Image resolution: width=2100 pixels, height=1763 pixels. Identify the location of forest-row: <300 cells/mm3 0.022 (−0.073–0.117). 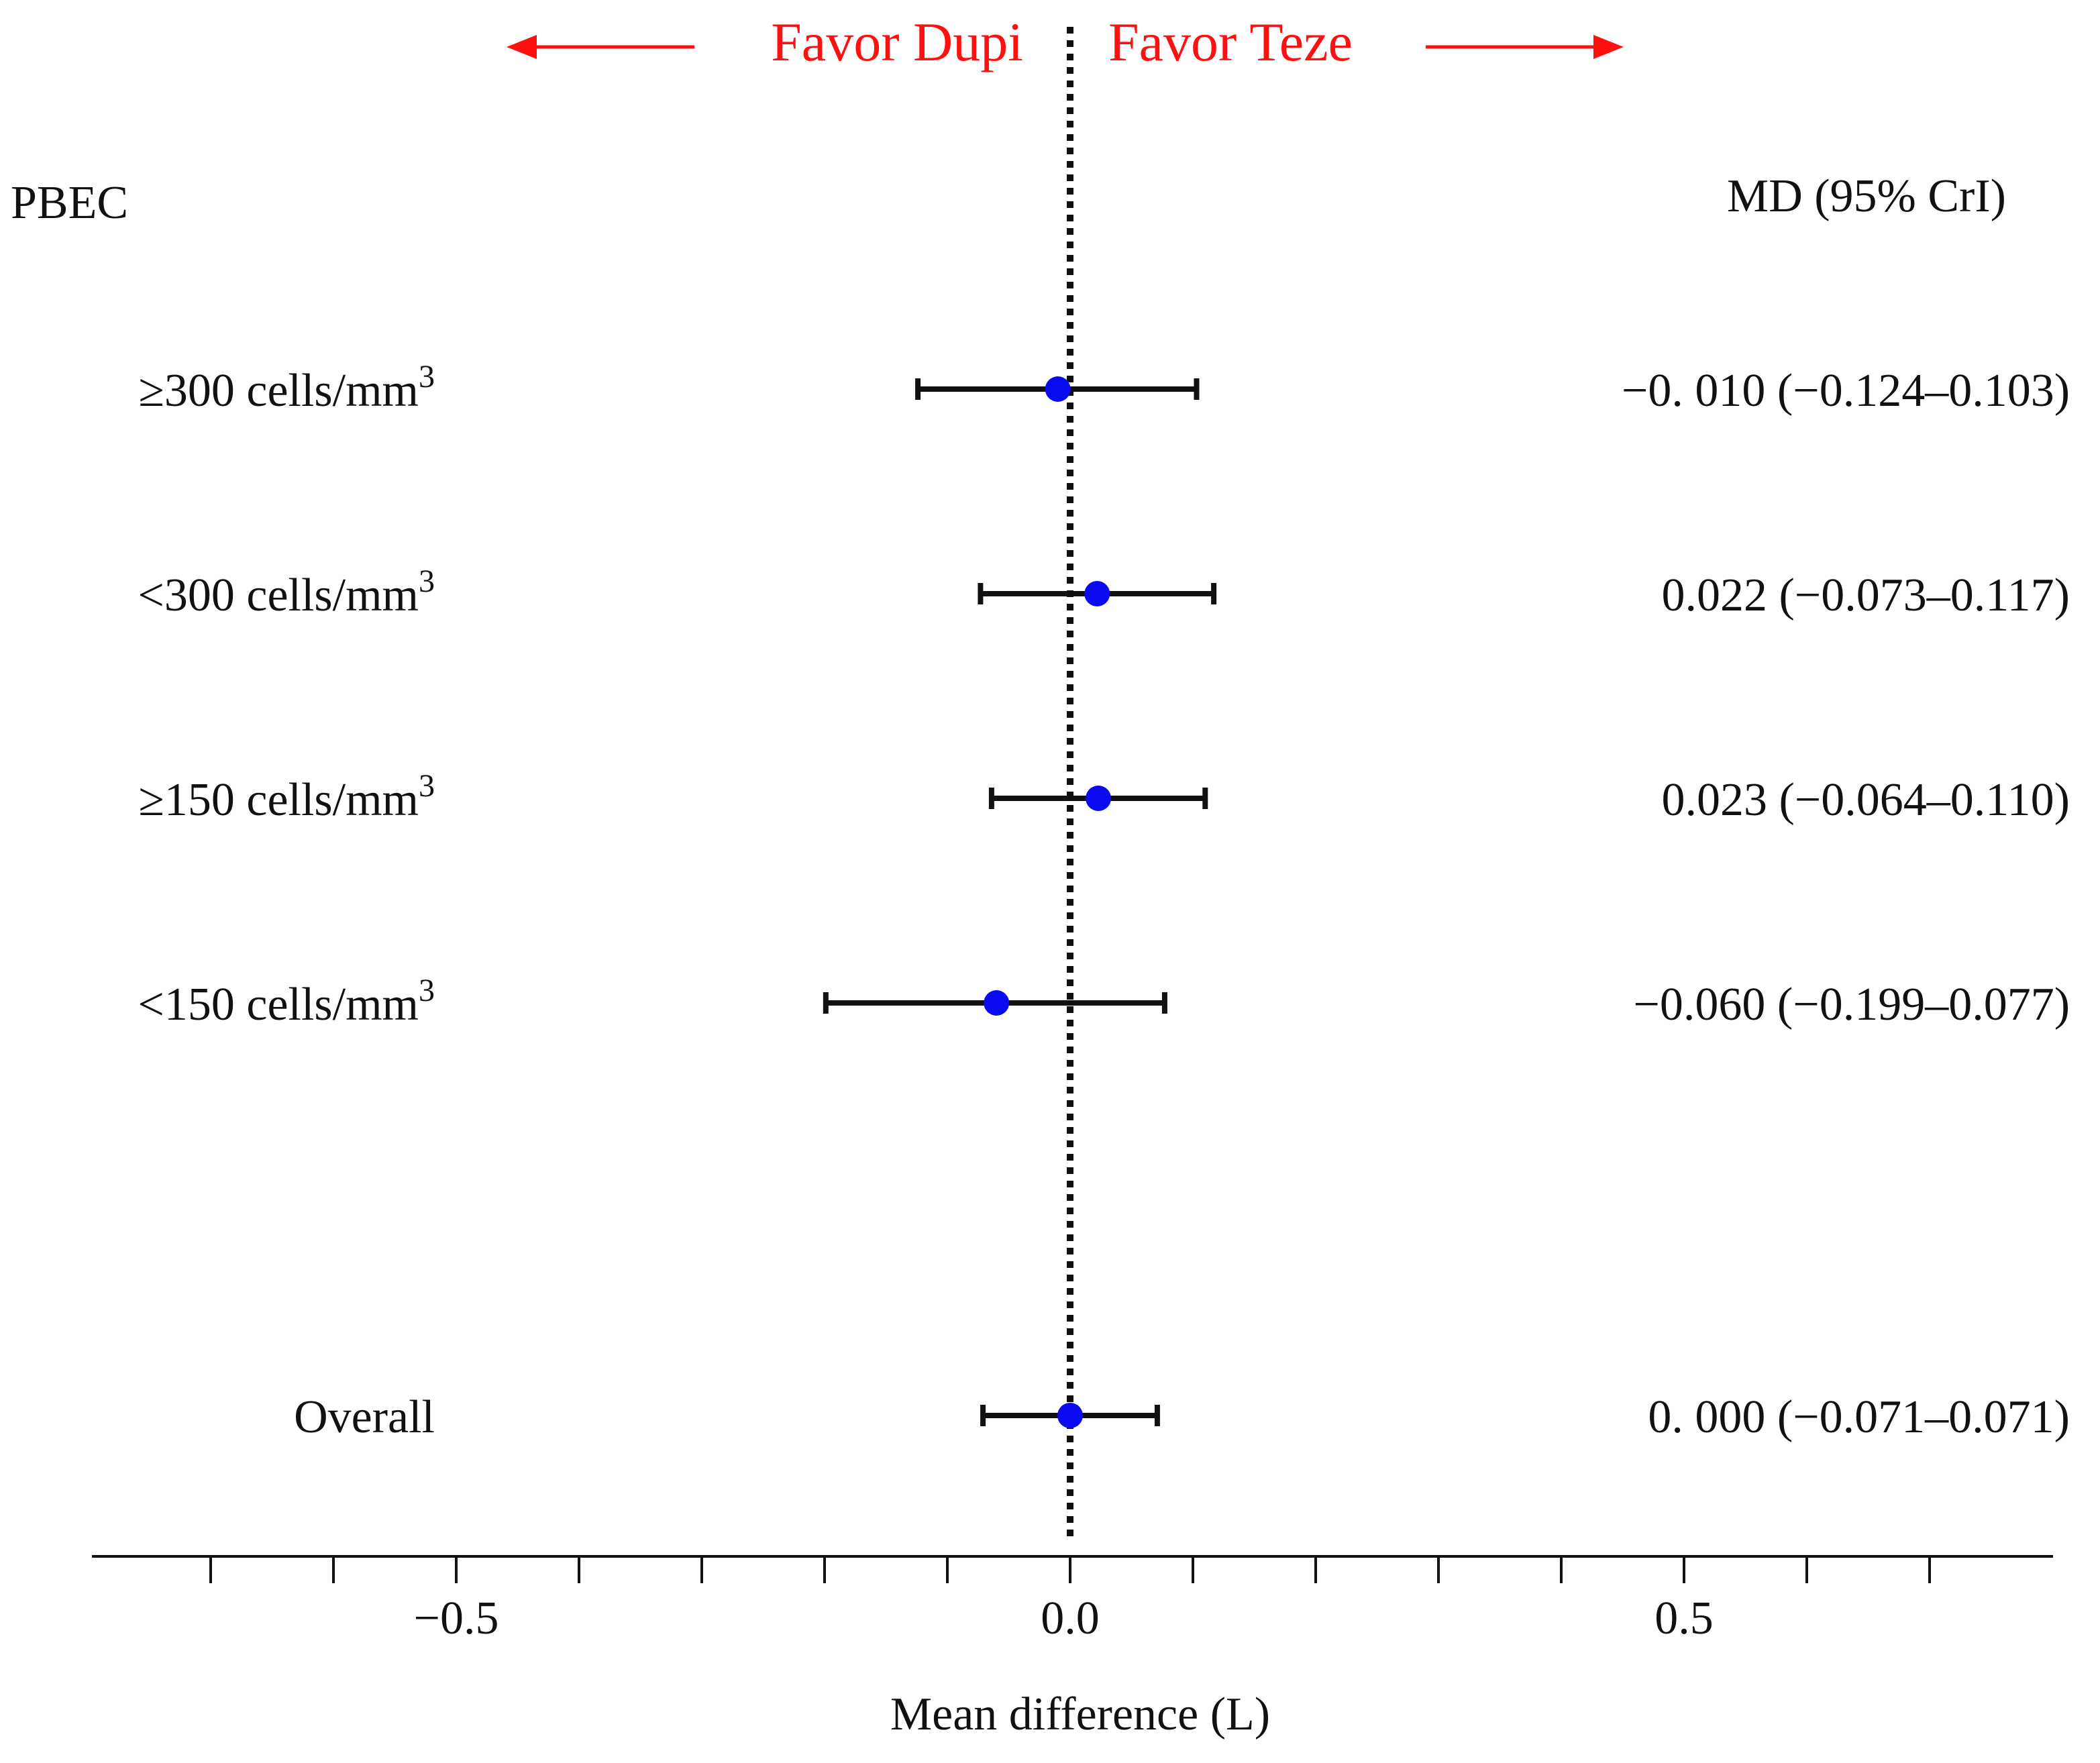
(1104, 592).